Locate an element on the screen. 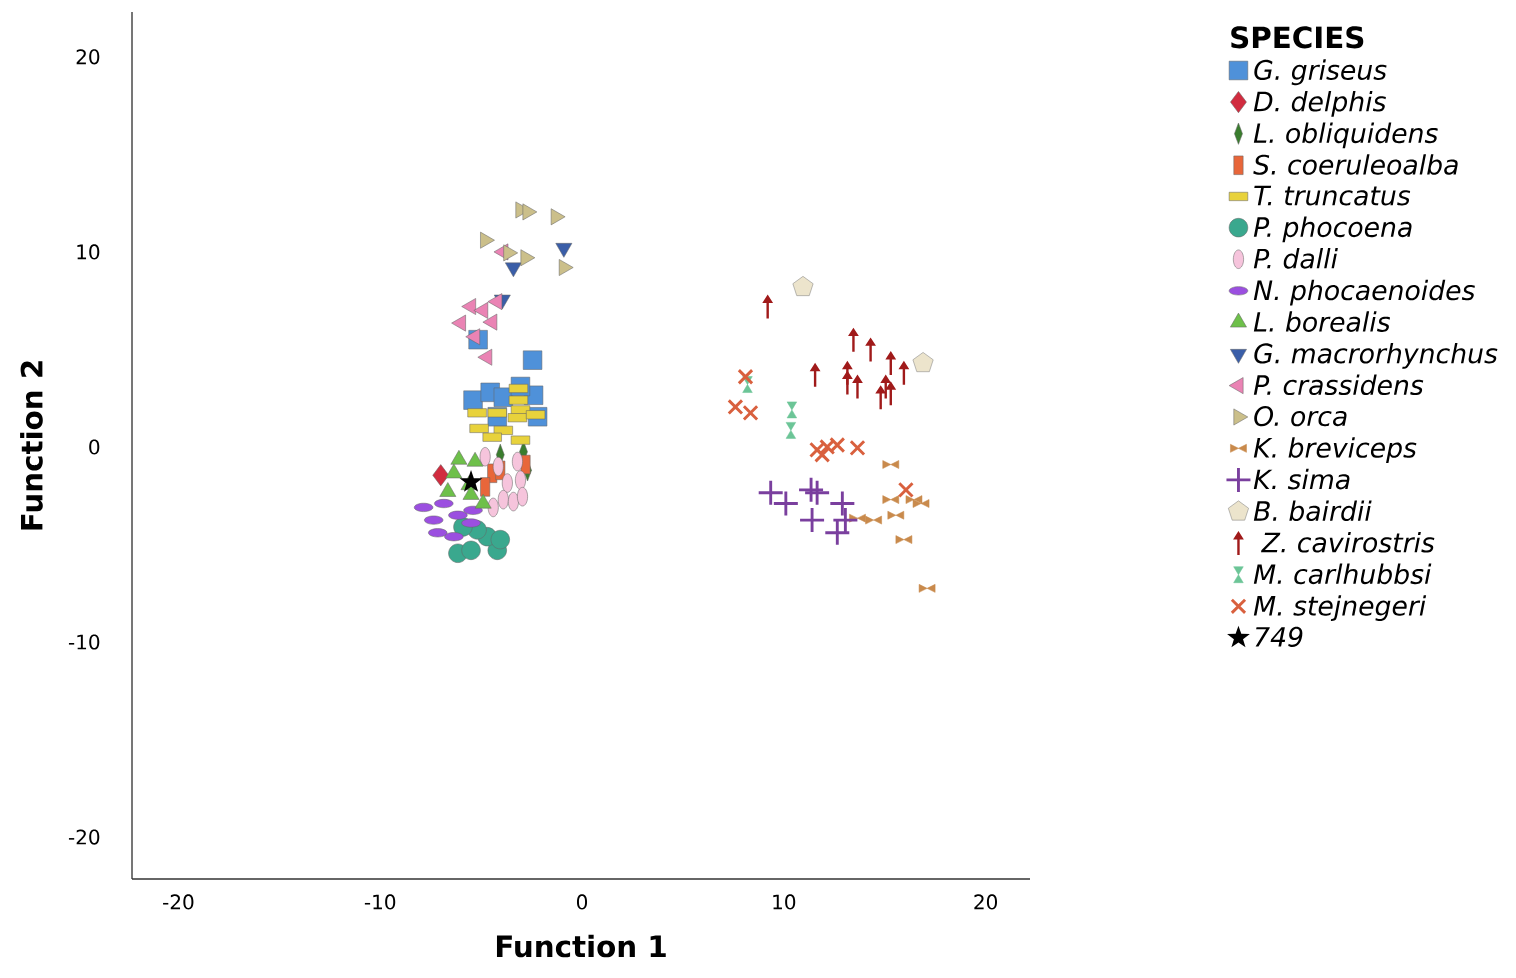 The width and height of the screenshot is (1516, 978). legend-label: G. griseus is located at coordinates (1320, 72).